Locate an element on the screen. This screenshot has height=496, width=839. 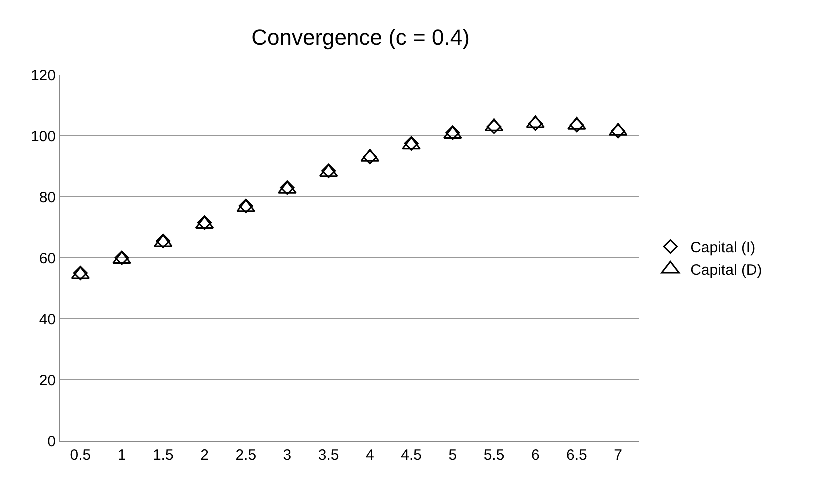
y-tick-label: 100 is located at coordinates (43, 137).